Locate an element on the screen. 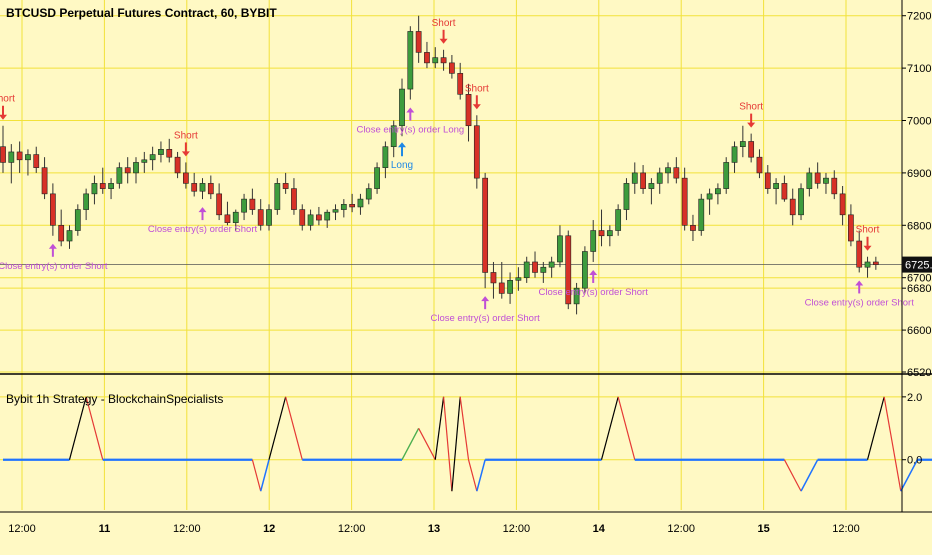 This screenshot has width=932, height=555. last-price-label: 6725.0 is located at coordinates (918, 266).